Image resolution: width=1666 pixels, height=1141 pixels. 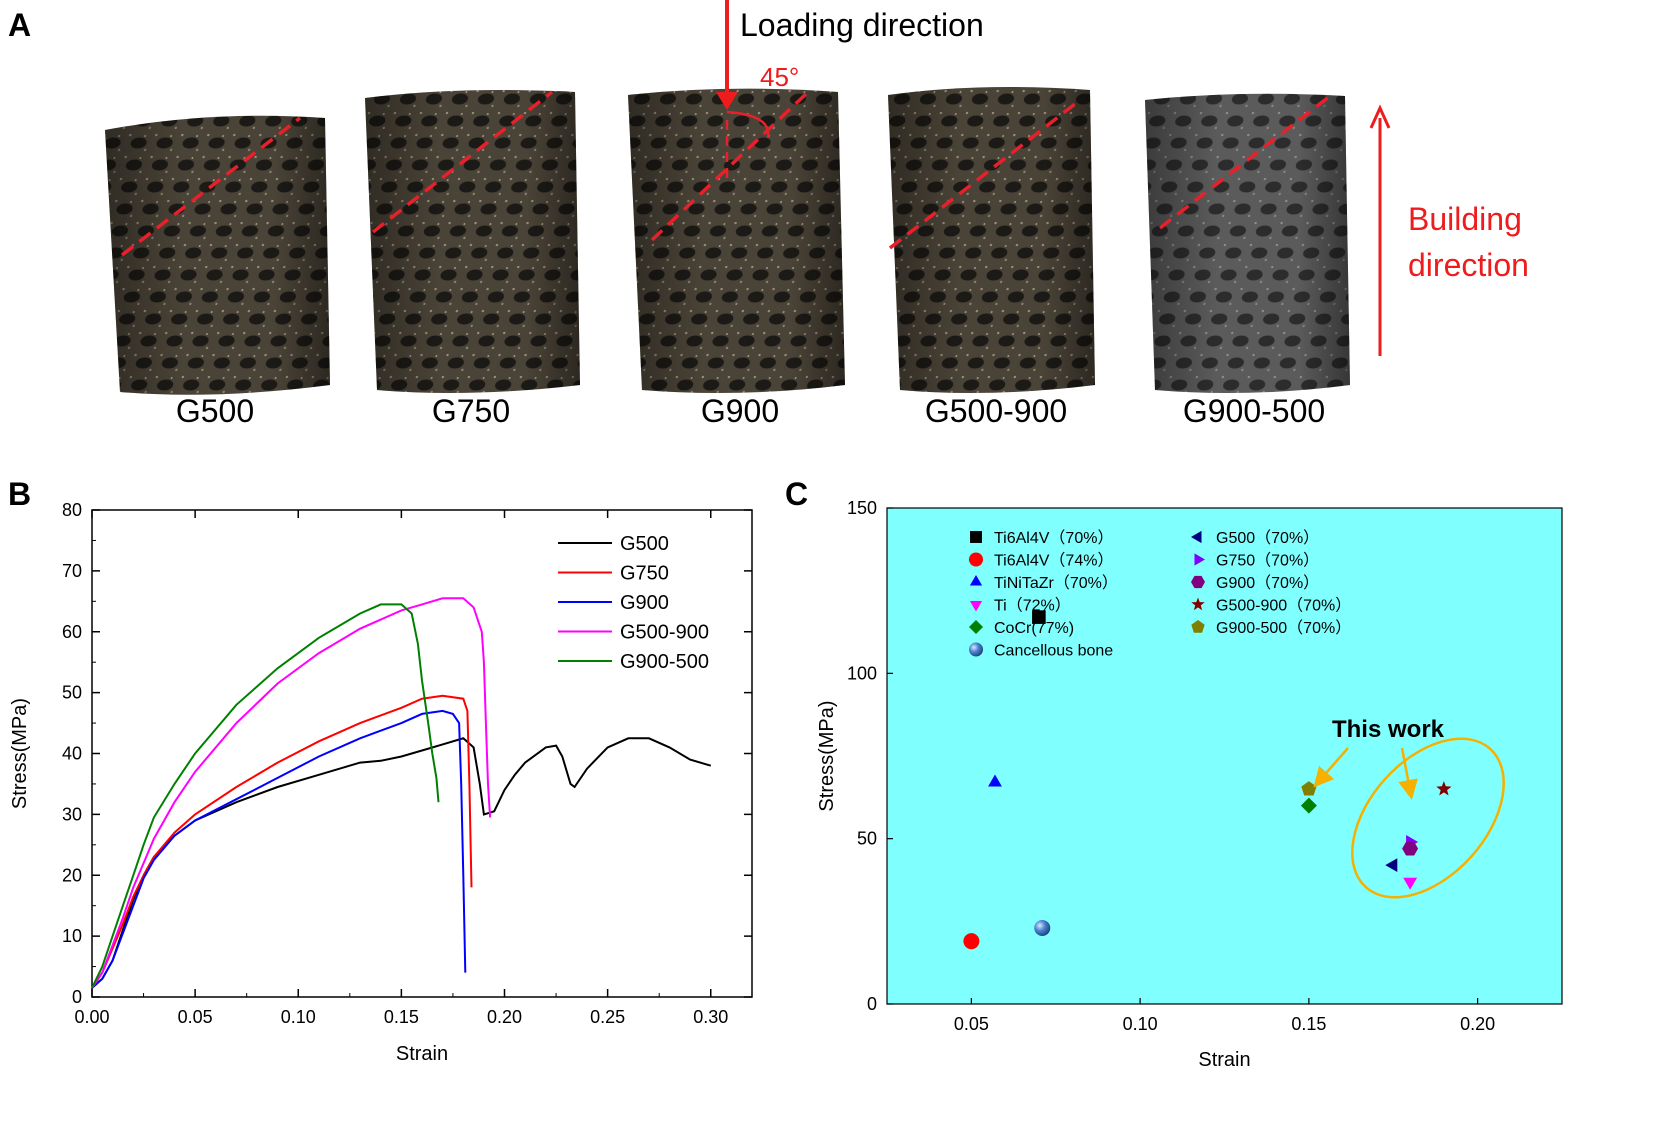 What do you see at coordinates (740, 411) in the screenshot?
I see `sample-label-g900: G900` at bounding box center [740, 411].